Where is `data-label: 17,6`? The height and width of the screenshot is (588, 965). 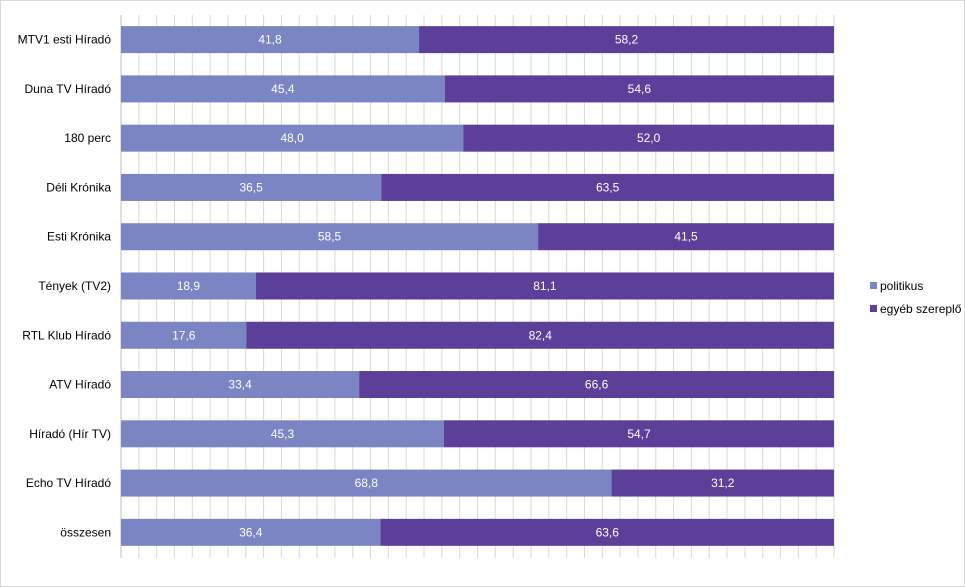 data-label: 17,6 is located at coordinates (184, 335).